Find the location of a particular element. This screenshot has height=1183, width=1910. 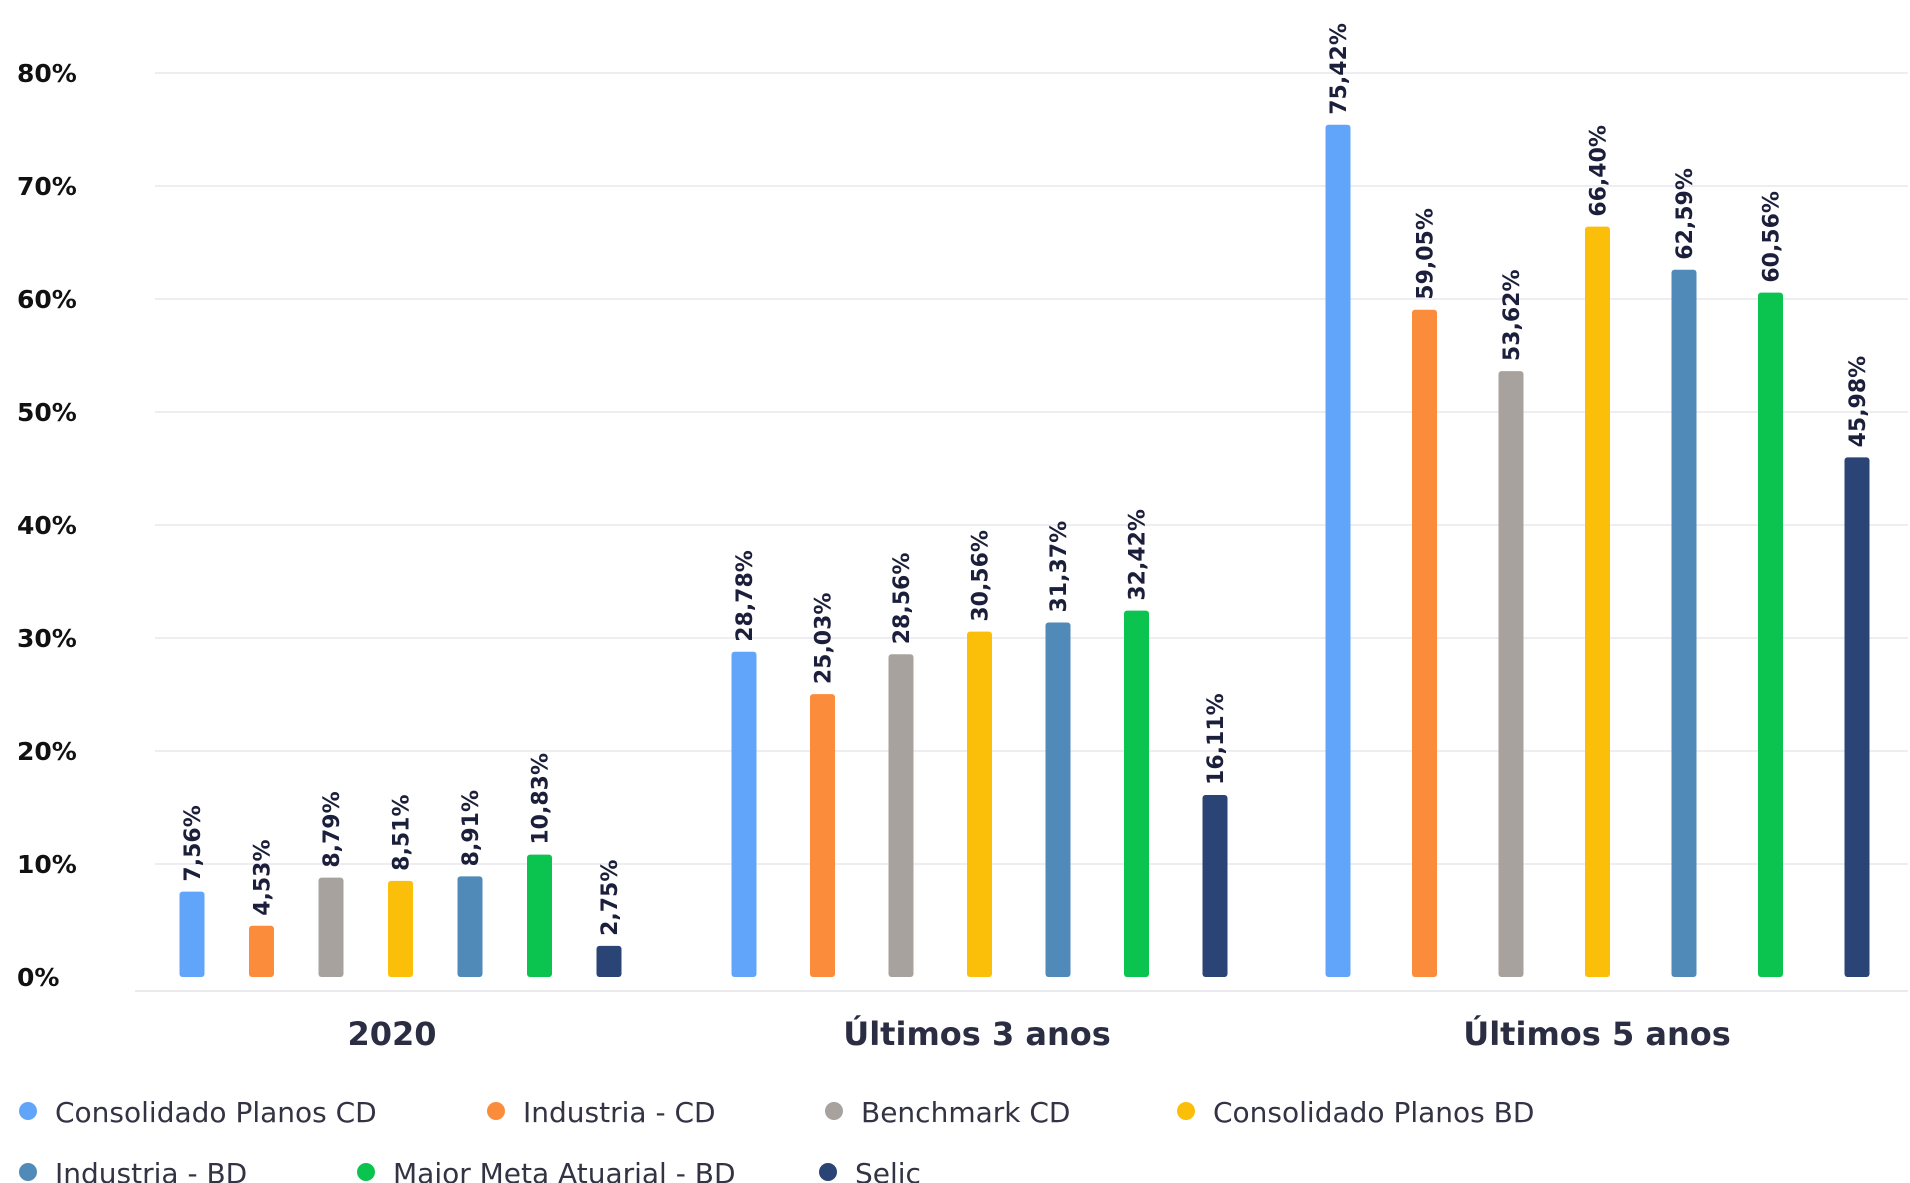

bar-value-label: 8,51% is located at coordinates (402, 833).